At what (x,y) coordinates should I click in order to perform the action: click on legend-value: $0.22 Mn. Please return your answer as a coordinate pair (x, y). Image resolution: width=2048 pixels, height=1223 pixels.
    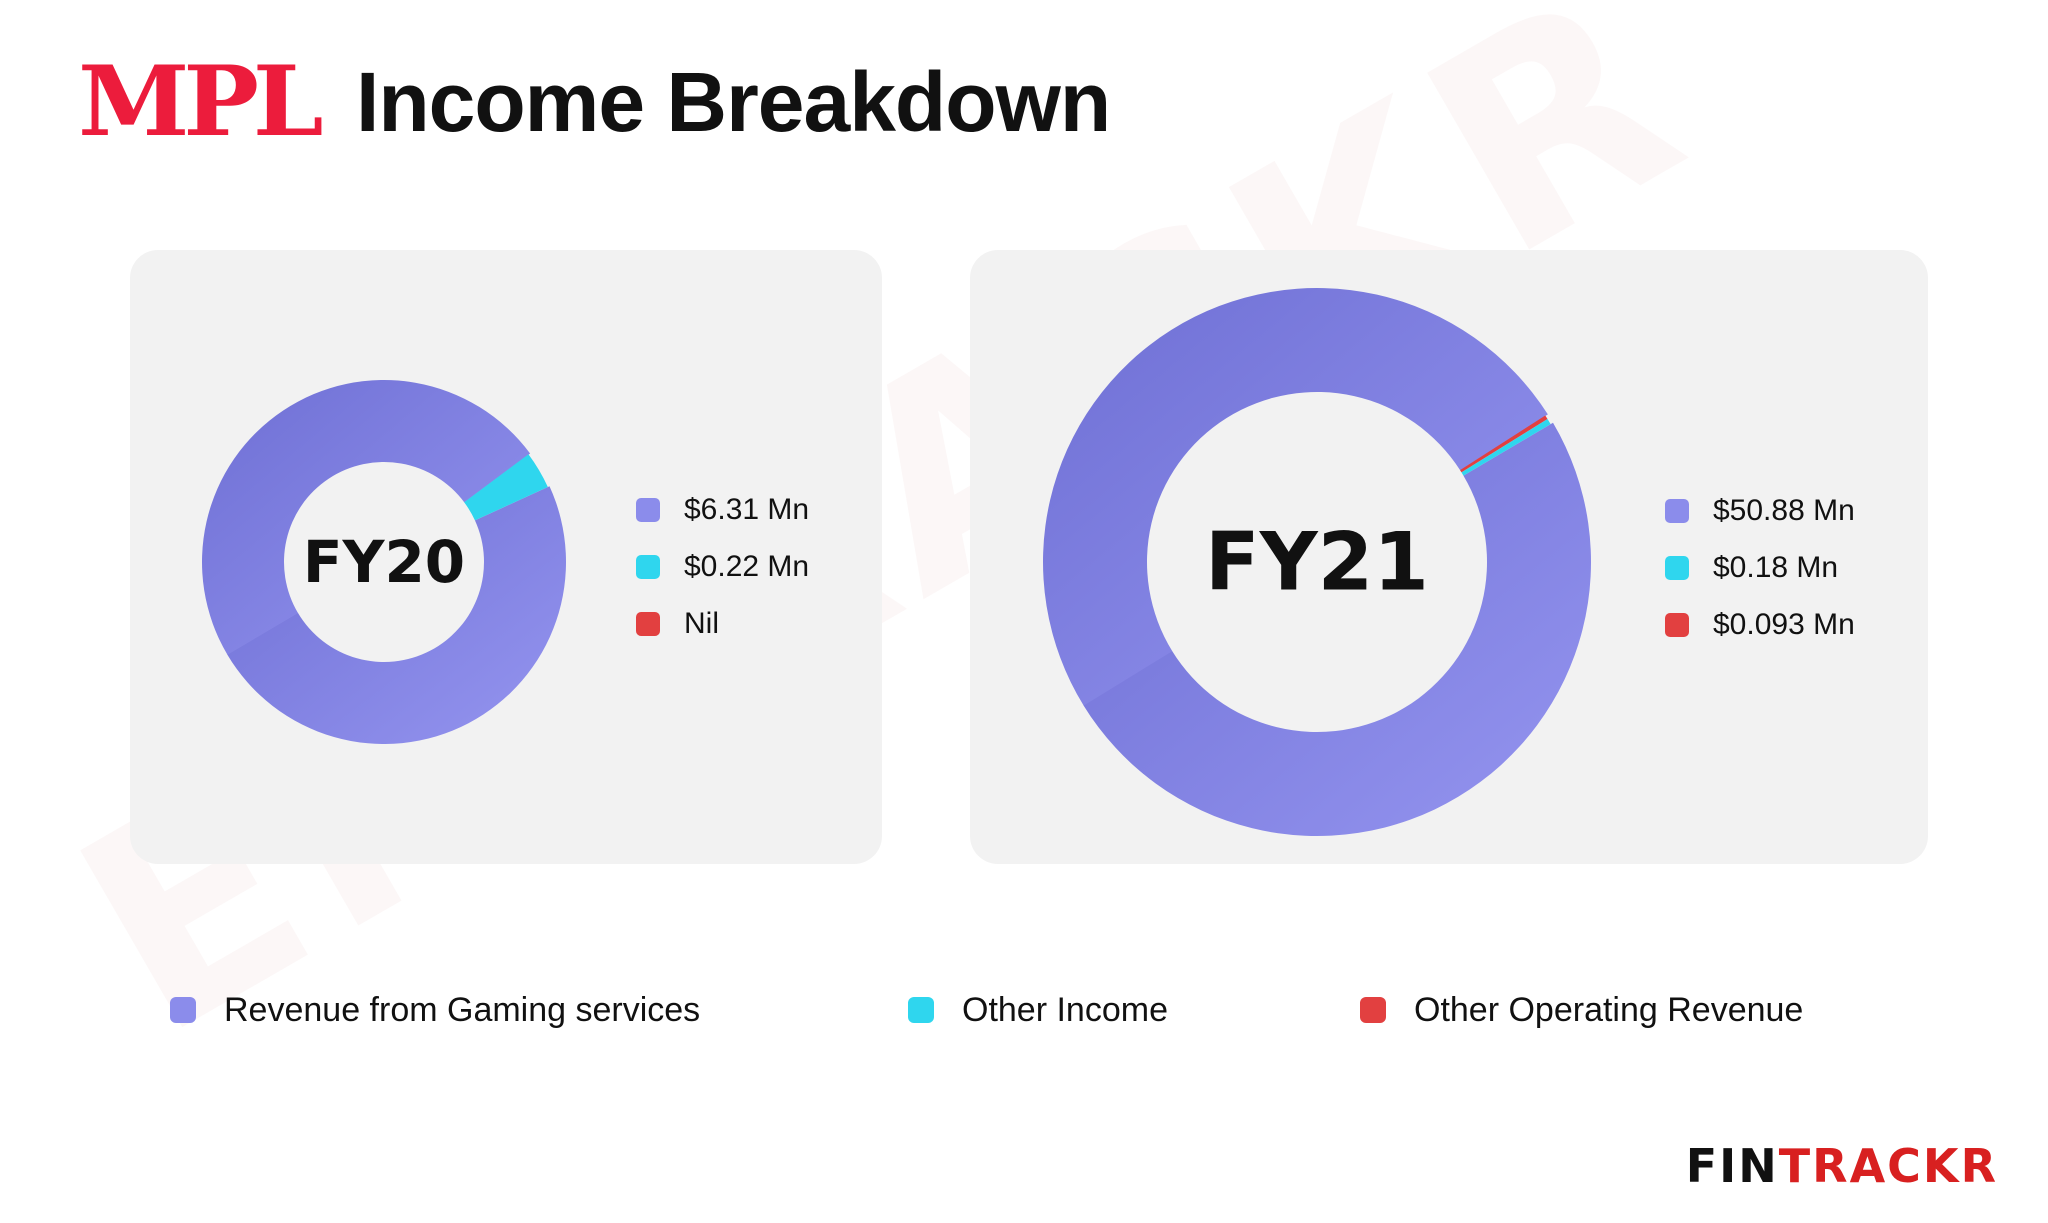
    Looking at the image, I should click on (747, 566).